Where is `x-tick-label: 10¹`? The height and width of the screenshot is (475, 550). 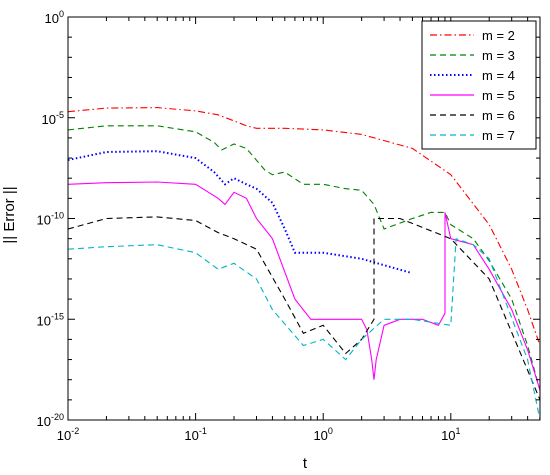
x-tick-label: 10¹ is located at coordinates (450, 434).